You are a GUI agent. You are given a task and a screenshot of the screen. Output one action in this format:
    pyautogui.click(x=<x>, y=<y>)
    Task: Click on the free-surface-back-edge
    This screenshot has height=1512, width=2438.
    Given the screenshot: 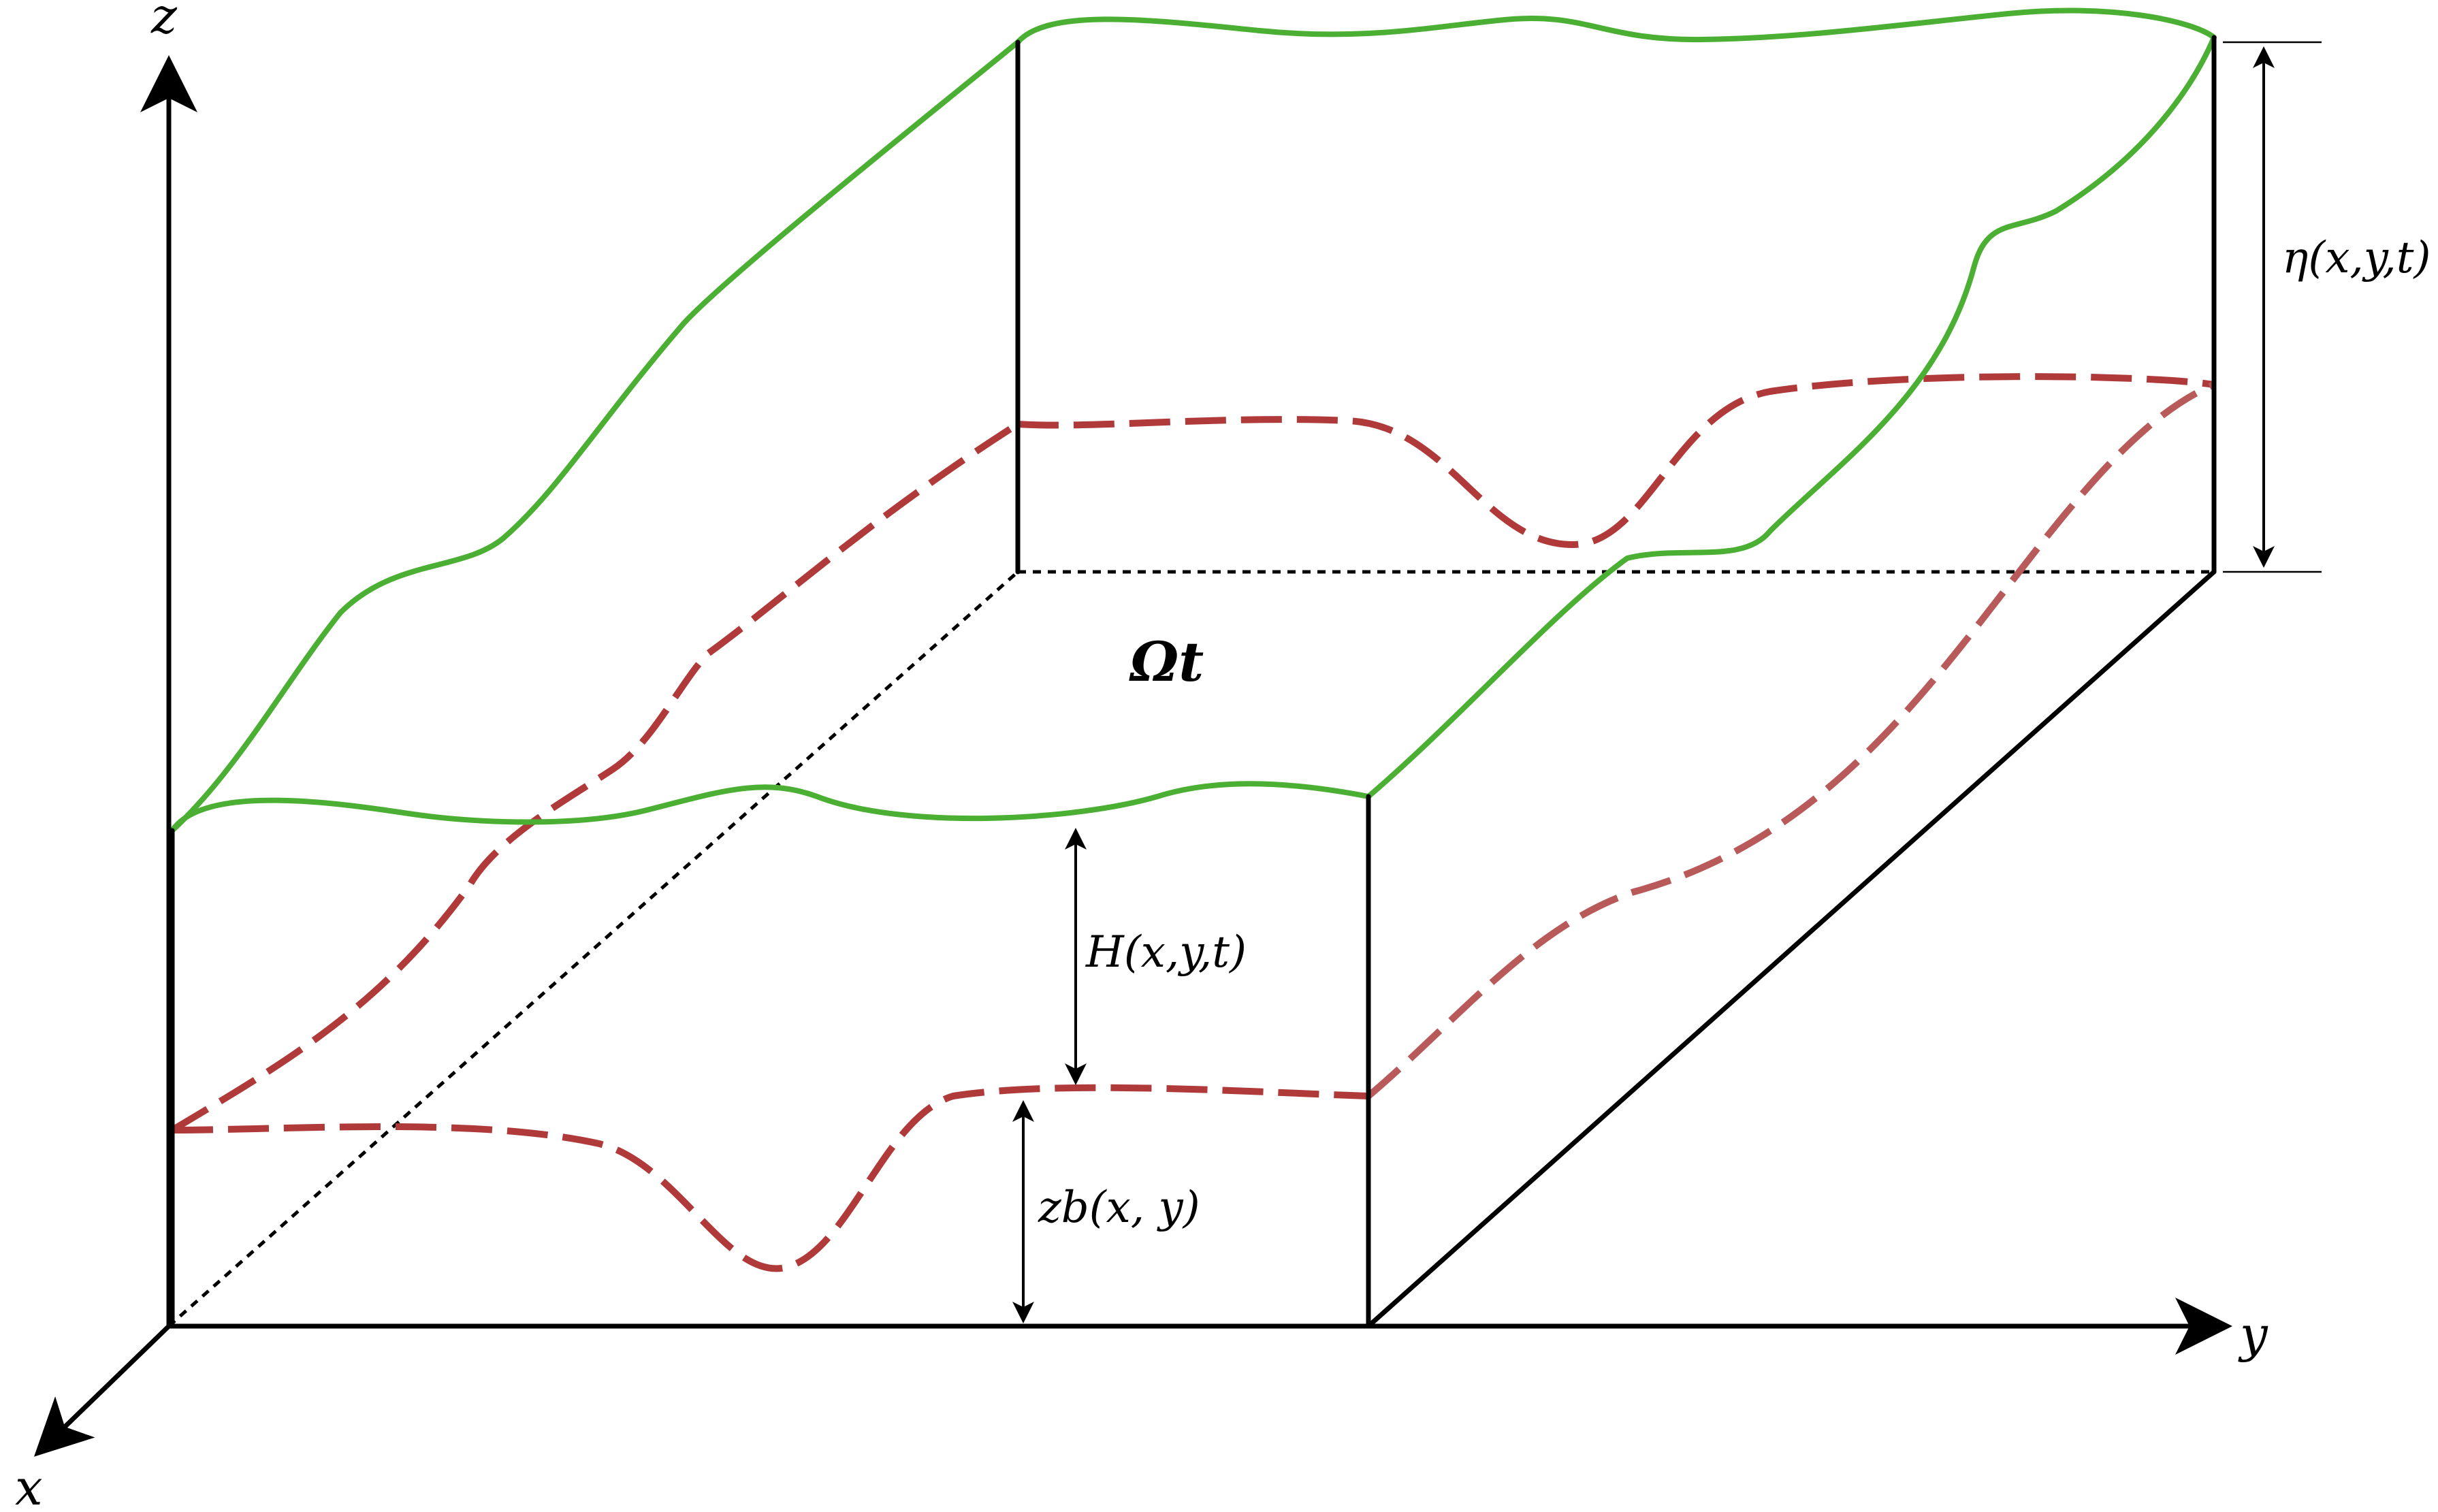 What is the action you would take?
    pyautogui.click(x=1616, y=26)
    